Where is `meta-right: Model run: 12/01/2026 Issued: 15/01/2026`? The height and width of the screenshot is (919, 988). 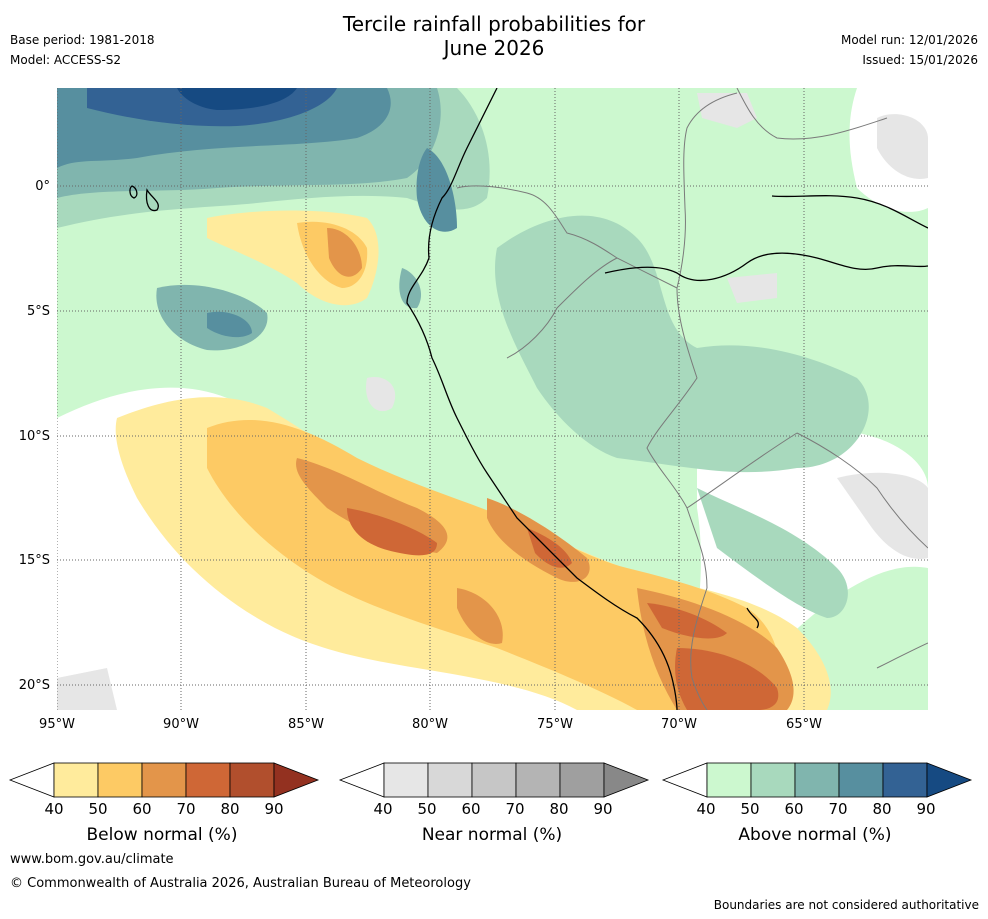 meta-right: Model run: 12/01/2026 Issued: 15/01/2026 is located at coordinates (909, 50).